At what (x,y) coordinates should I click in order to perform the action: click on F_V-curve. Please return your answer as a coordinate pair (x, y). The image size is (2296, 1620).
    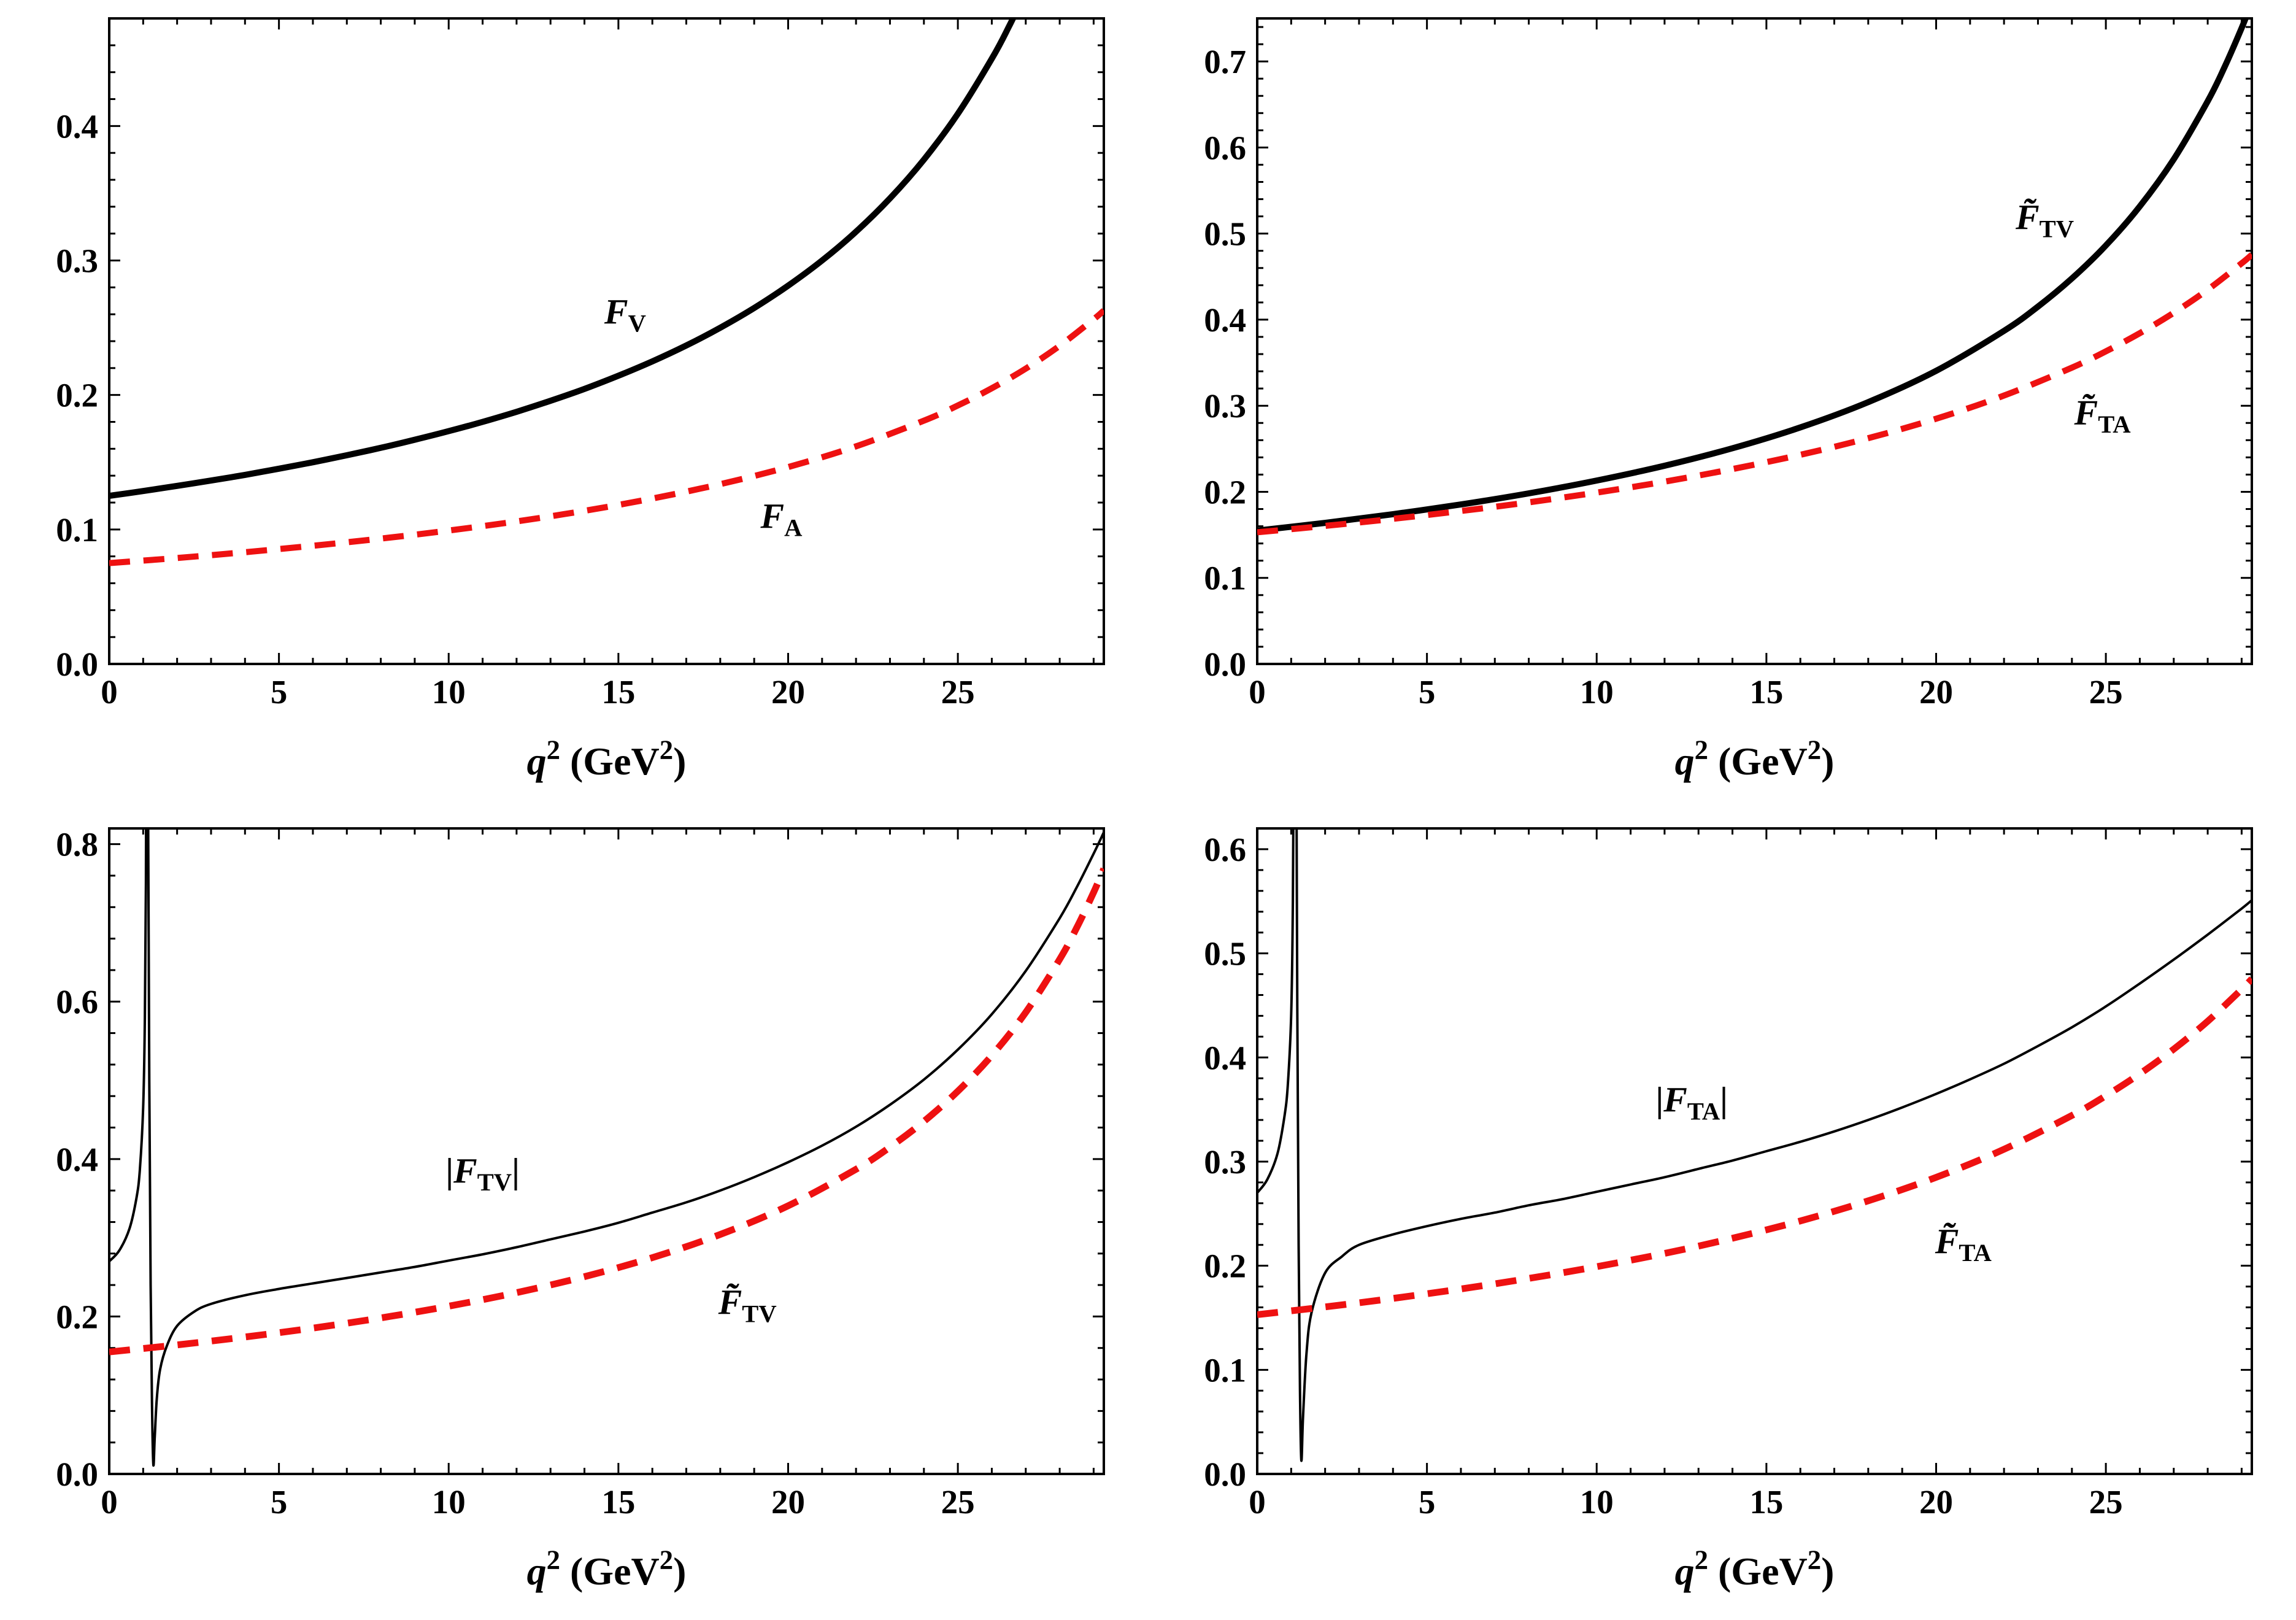
    Looking at the image, I should click on (563, 258).